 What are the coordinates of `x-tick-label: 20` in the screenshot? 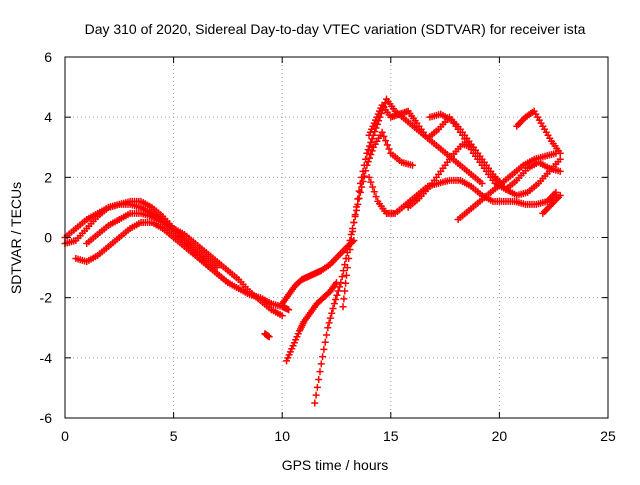 It's located at (500, 436).